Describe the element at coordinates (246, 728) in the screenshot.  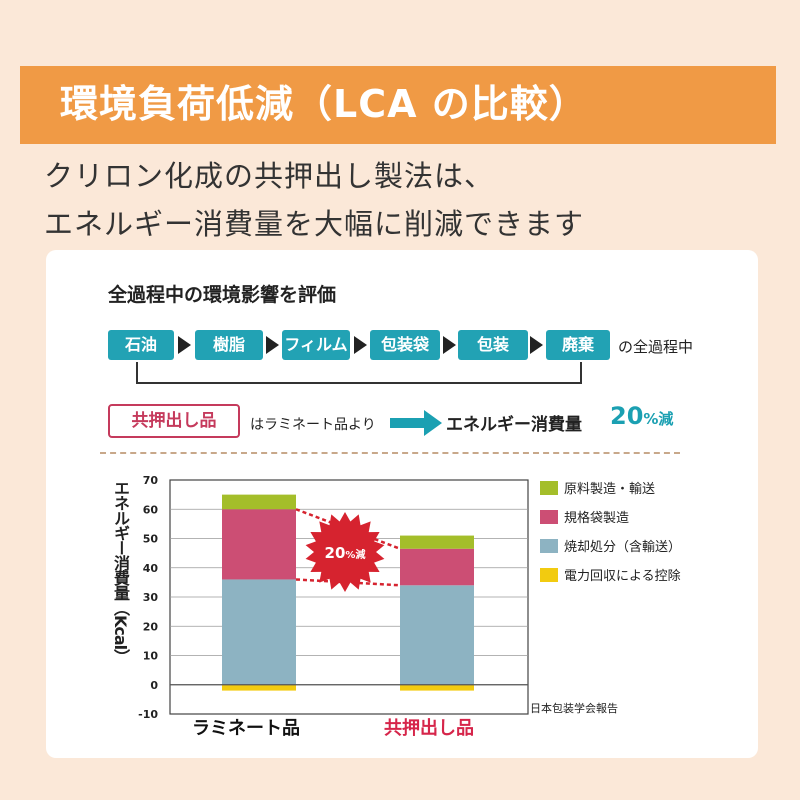
I see `category-label-laminate: ラミネート品` at that location.